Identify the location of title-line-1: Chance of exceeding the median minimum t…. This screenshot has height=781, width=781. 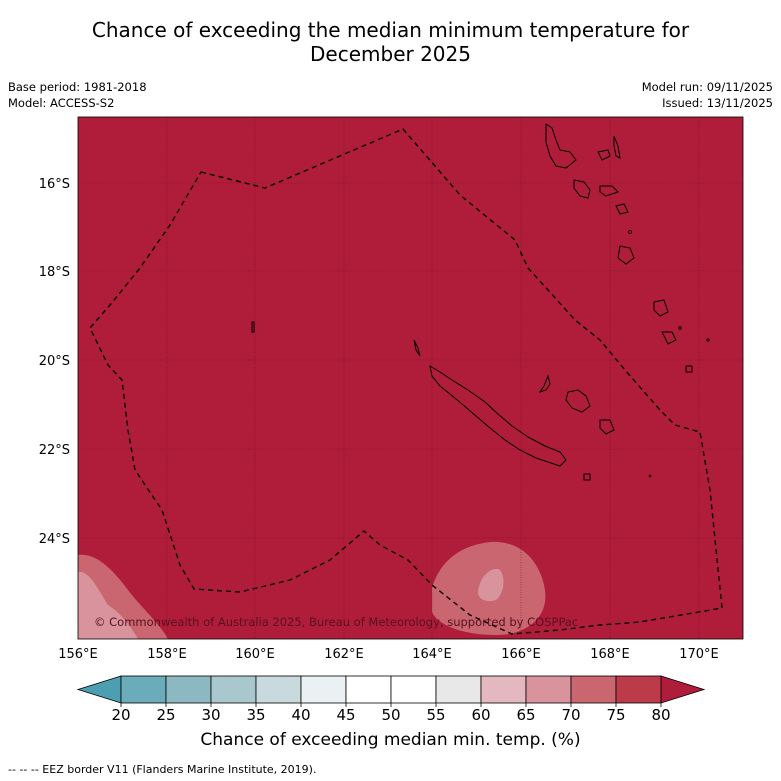
(390, 30).